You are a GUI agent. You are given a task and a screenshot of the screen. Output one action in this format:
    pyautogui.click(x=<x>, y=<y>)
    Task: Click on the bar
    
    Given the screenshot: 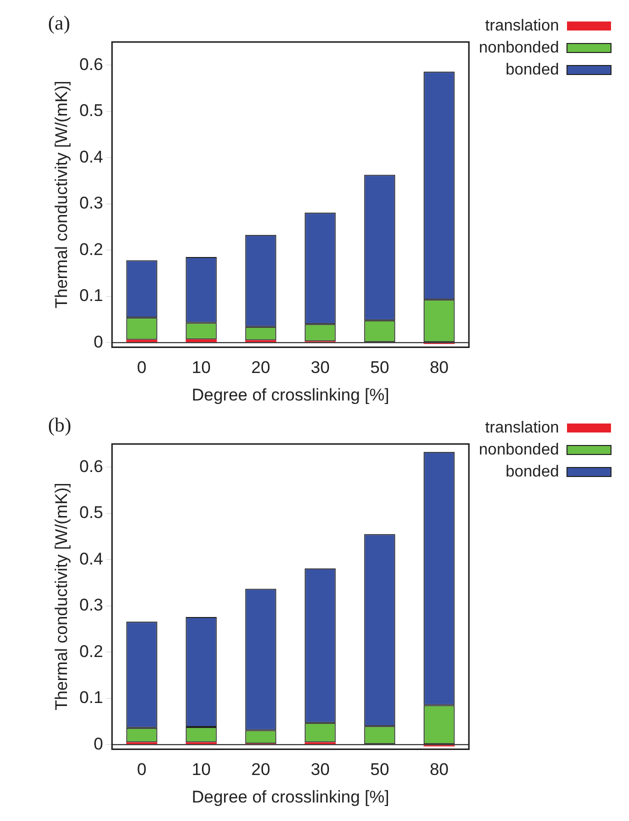 What is the action you would take?
    pyautogui.click(x=201, y=340)
    